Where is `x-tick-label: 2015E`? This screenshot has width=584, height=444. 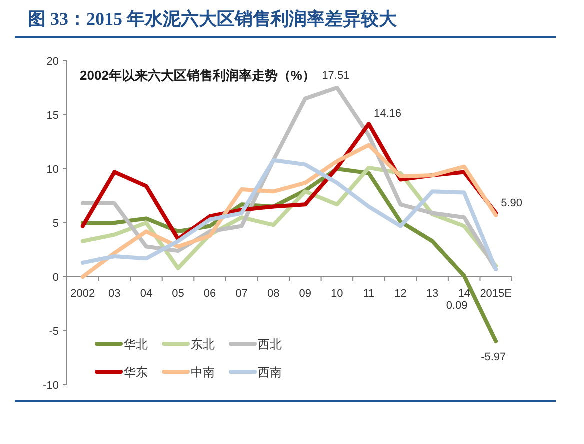
x-tick-label: 2015E is located at coordinates (496, 294).